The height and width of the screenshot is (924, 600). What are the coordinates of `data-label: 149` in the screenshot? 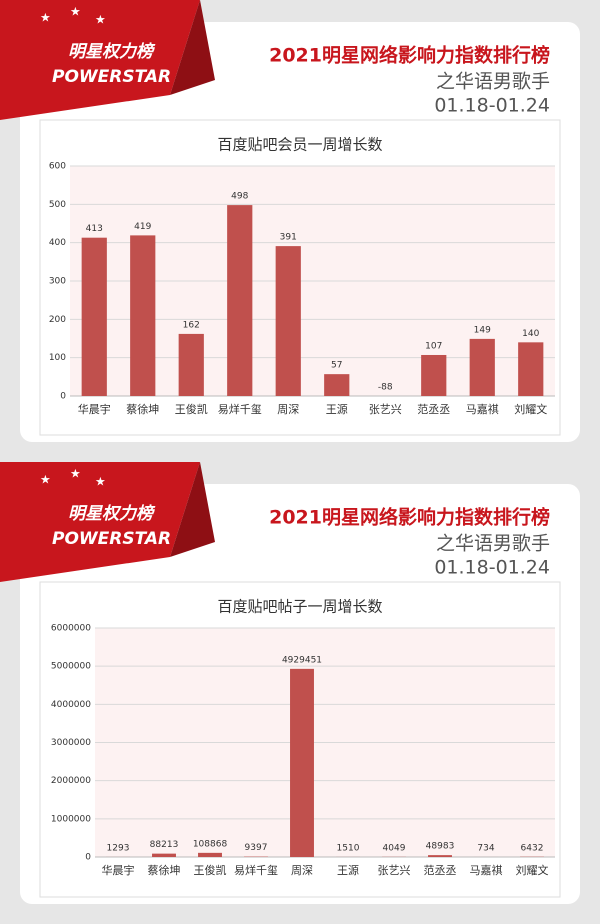 It's located at (482, 330).